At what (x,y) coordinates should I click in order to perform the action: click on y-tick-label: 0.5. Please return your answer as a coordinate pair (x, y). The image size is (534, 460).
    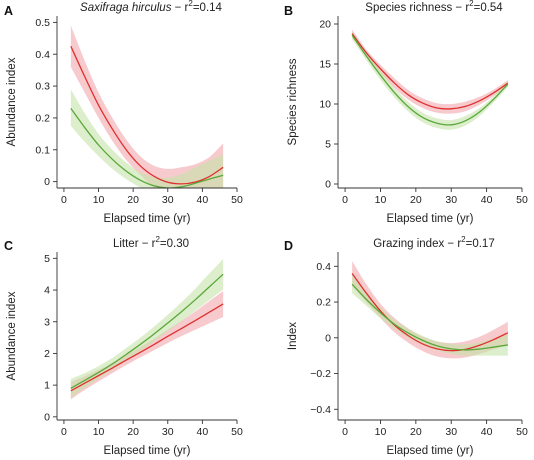
    Looking at the image, I should click on (42, 23).